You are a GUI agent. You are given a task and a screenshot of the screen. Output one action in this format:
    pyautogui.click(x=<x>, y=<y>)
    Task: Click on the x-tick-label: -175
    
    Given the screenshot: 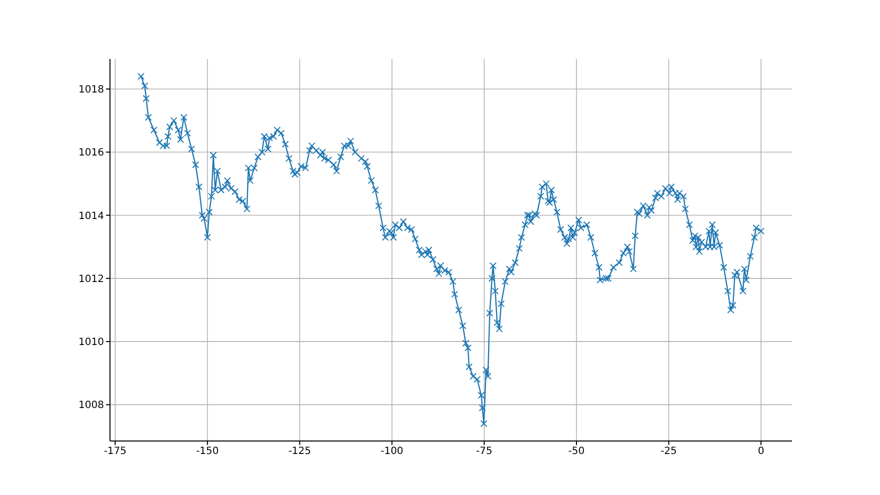 What is the action you would take?
    pyautogui.click(x=115, y=452)
    